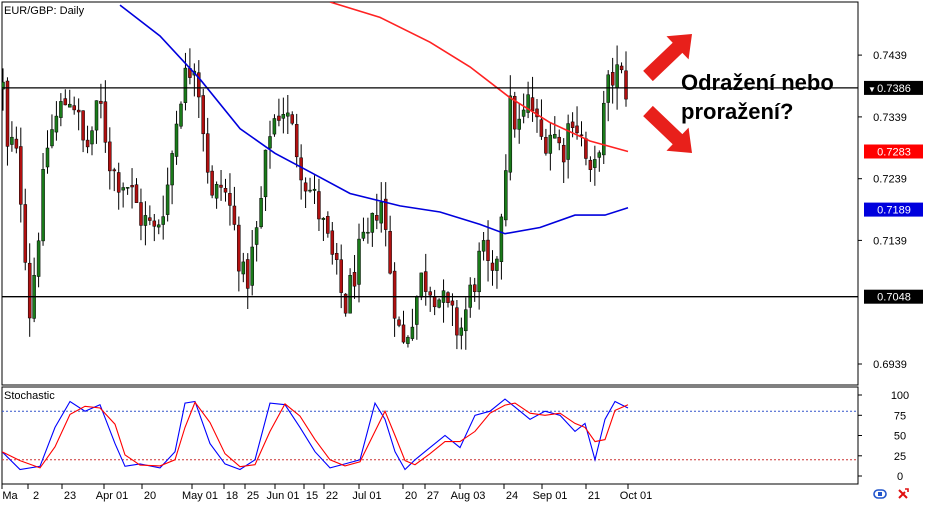  What do you see at coordinates (44, 11) in the screenshot?
I see `chart-title: EUR/GBP: Daily` at bounding box center [44, 11].